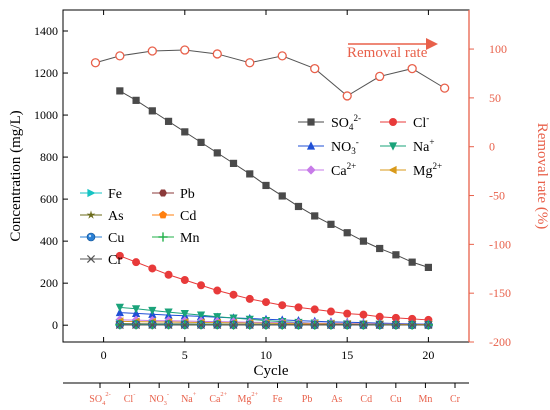 The width and height of the screenshot is (550, 410). What do you see at coordinates (187, 194) in the screenshot?
I see `legend-label: Pb` at bounding box center [187, 194].